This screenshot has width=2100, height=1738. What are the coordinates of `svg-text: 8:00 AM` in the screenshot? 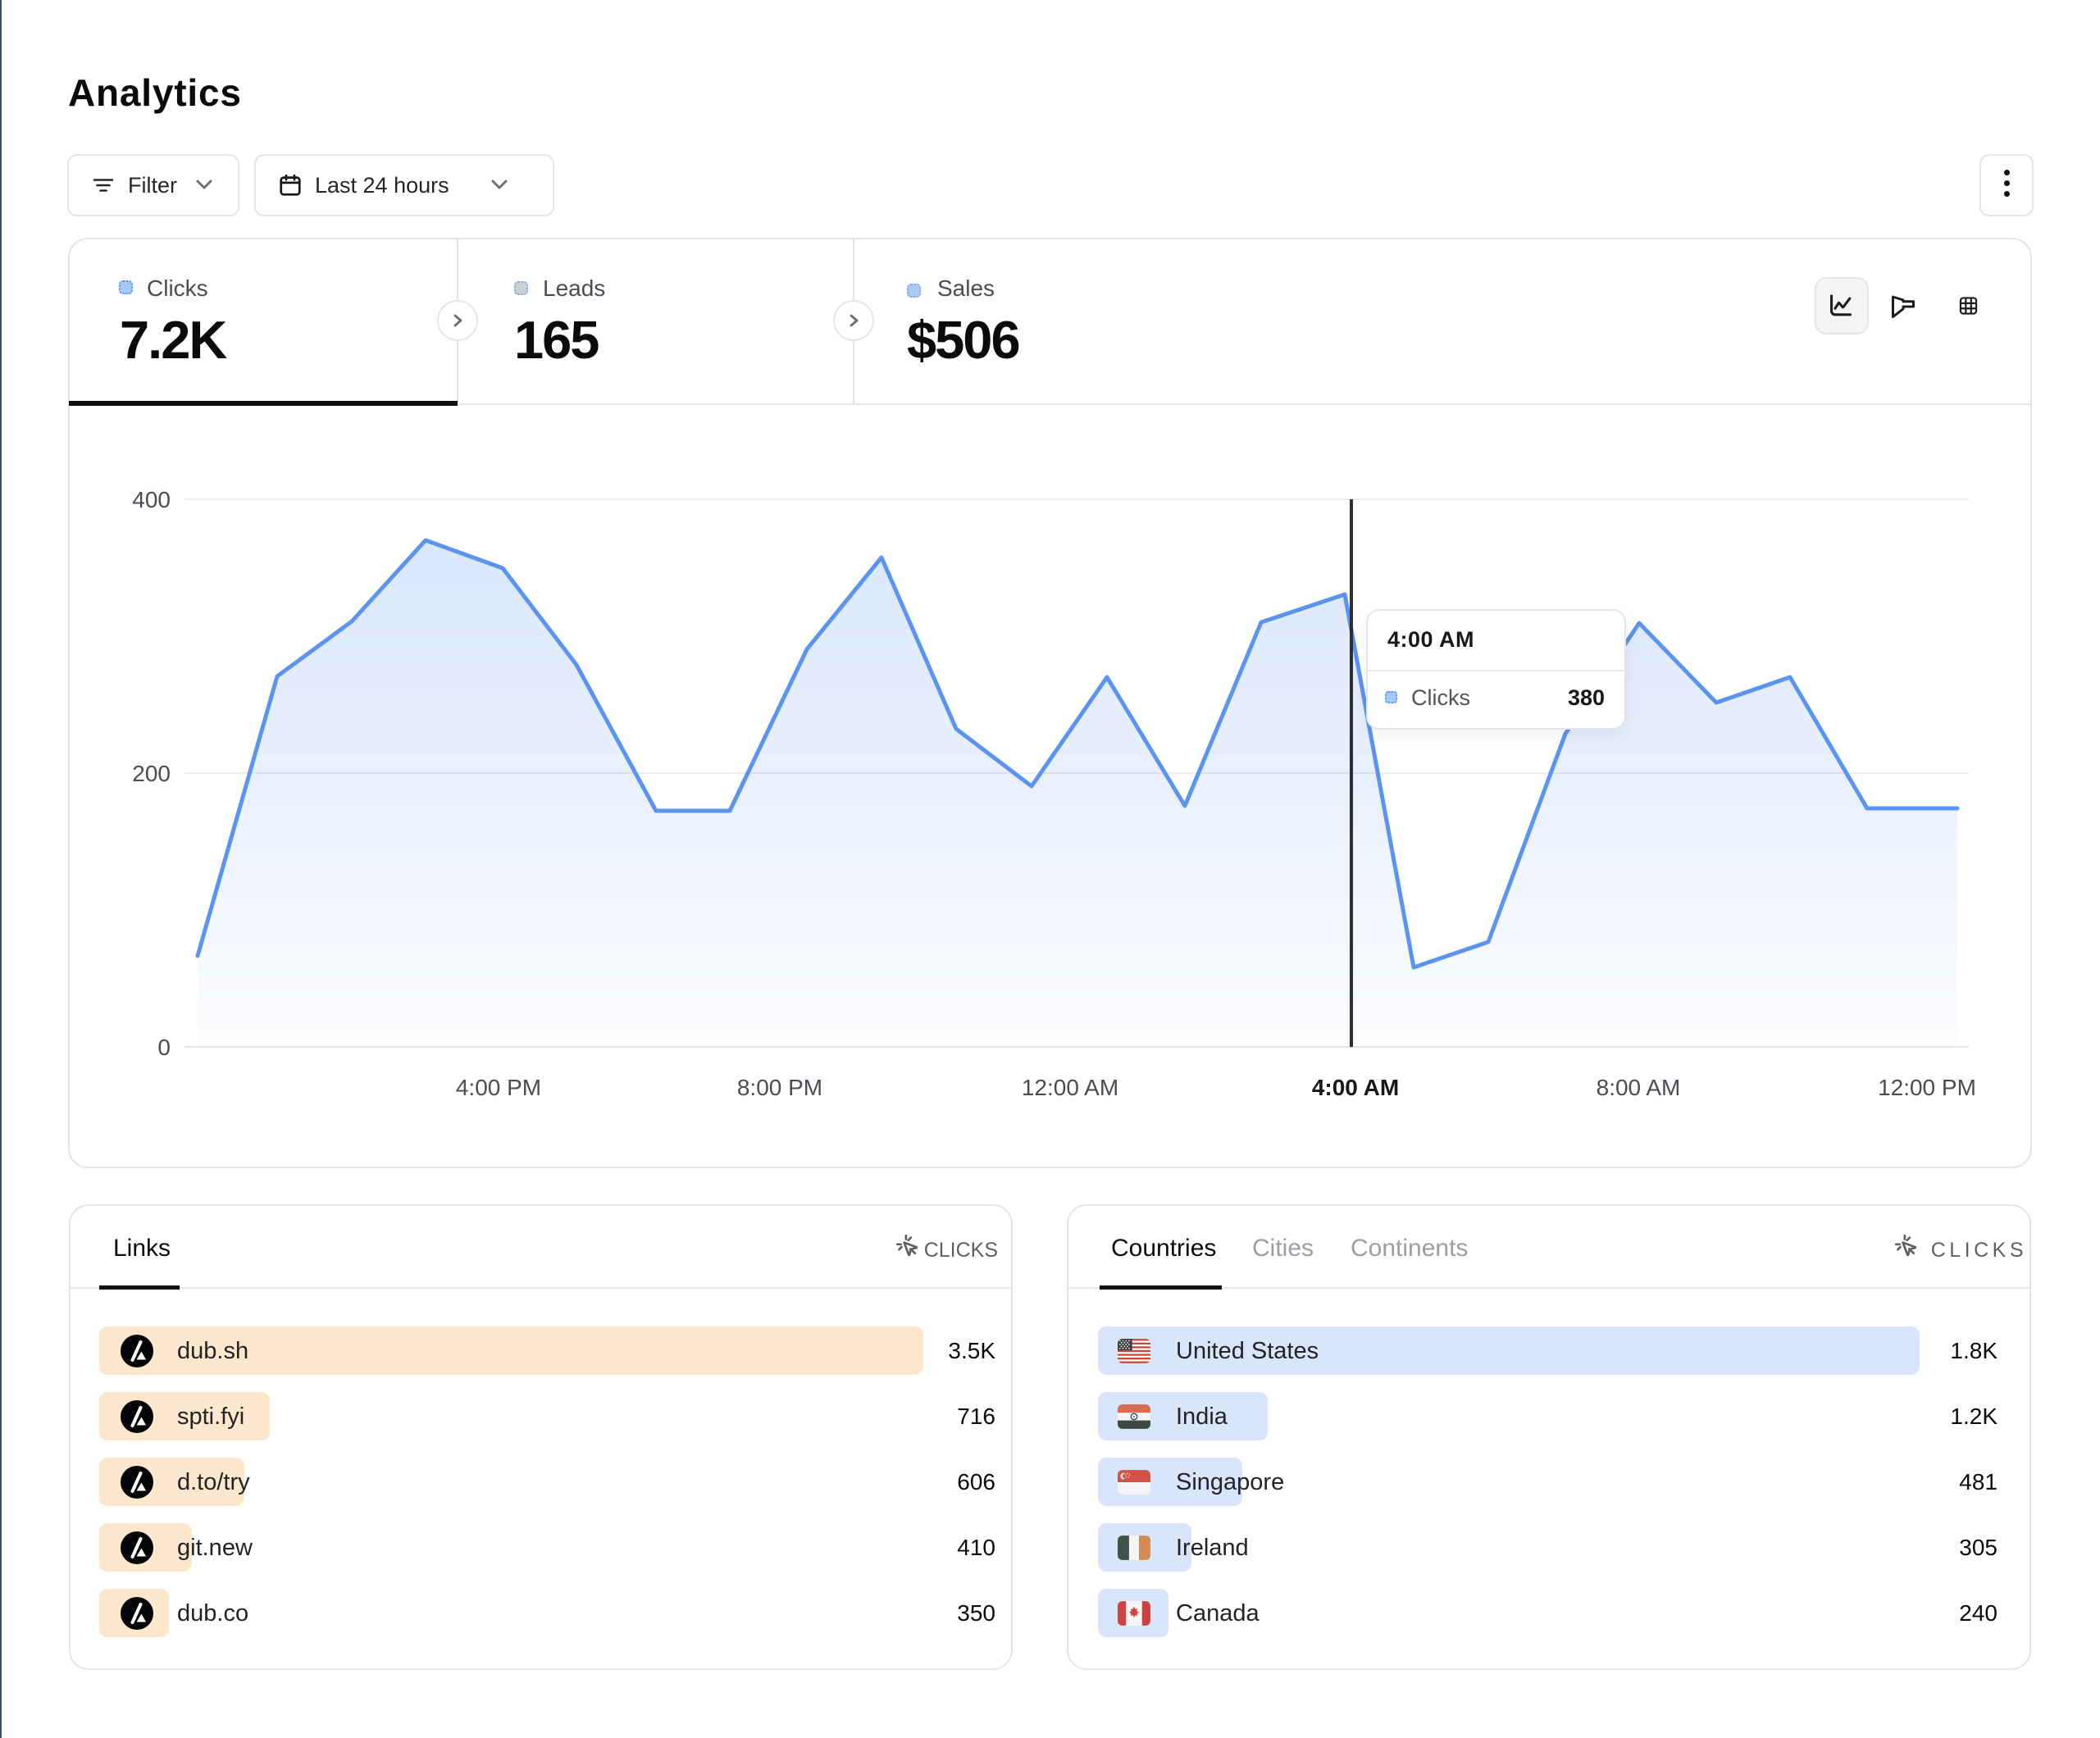 It's located at (1639, 1087).